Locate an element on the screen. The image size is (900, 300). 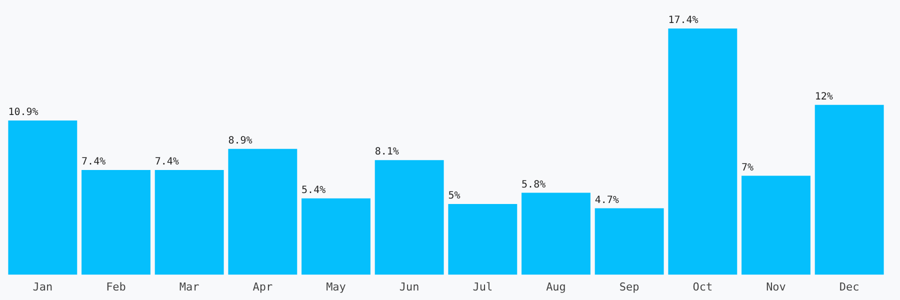
x-tick-label: Nov is located at coordinates (776, 287).